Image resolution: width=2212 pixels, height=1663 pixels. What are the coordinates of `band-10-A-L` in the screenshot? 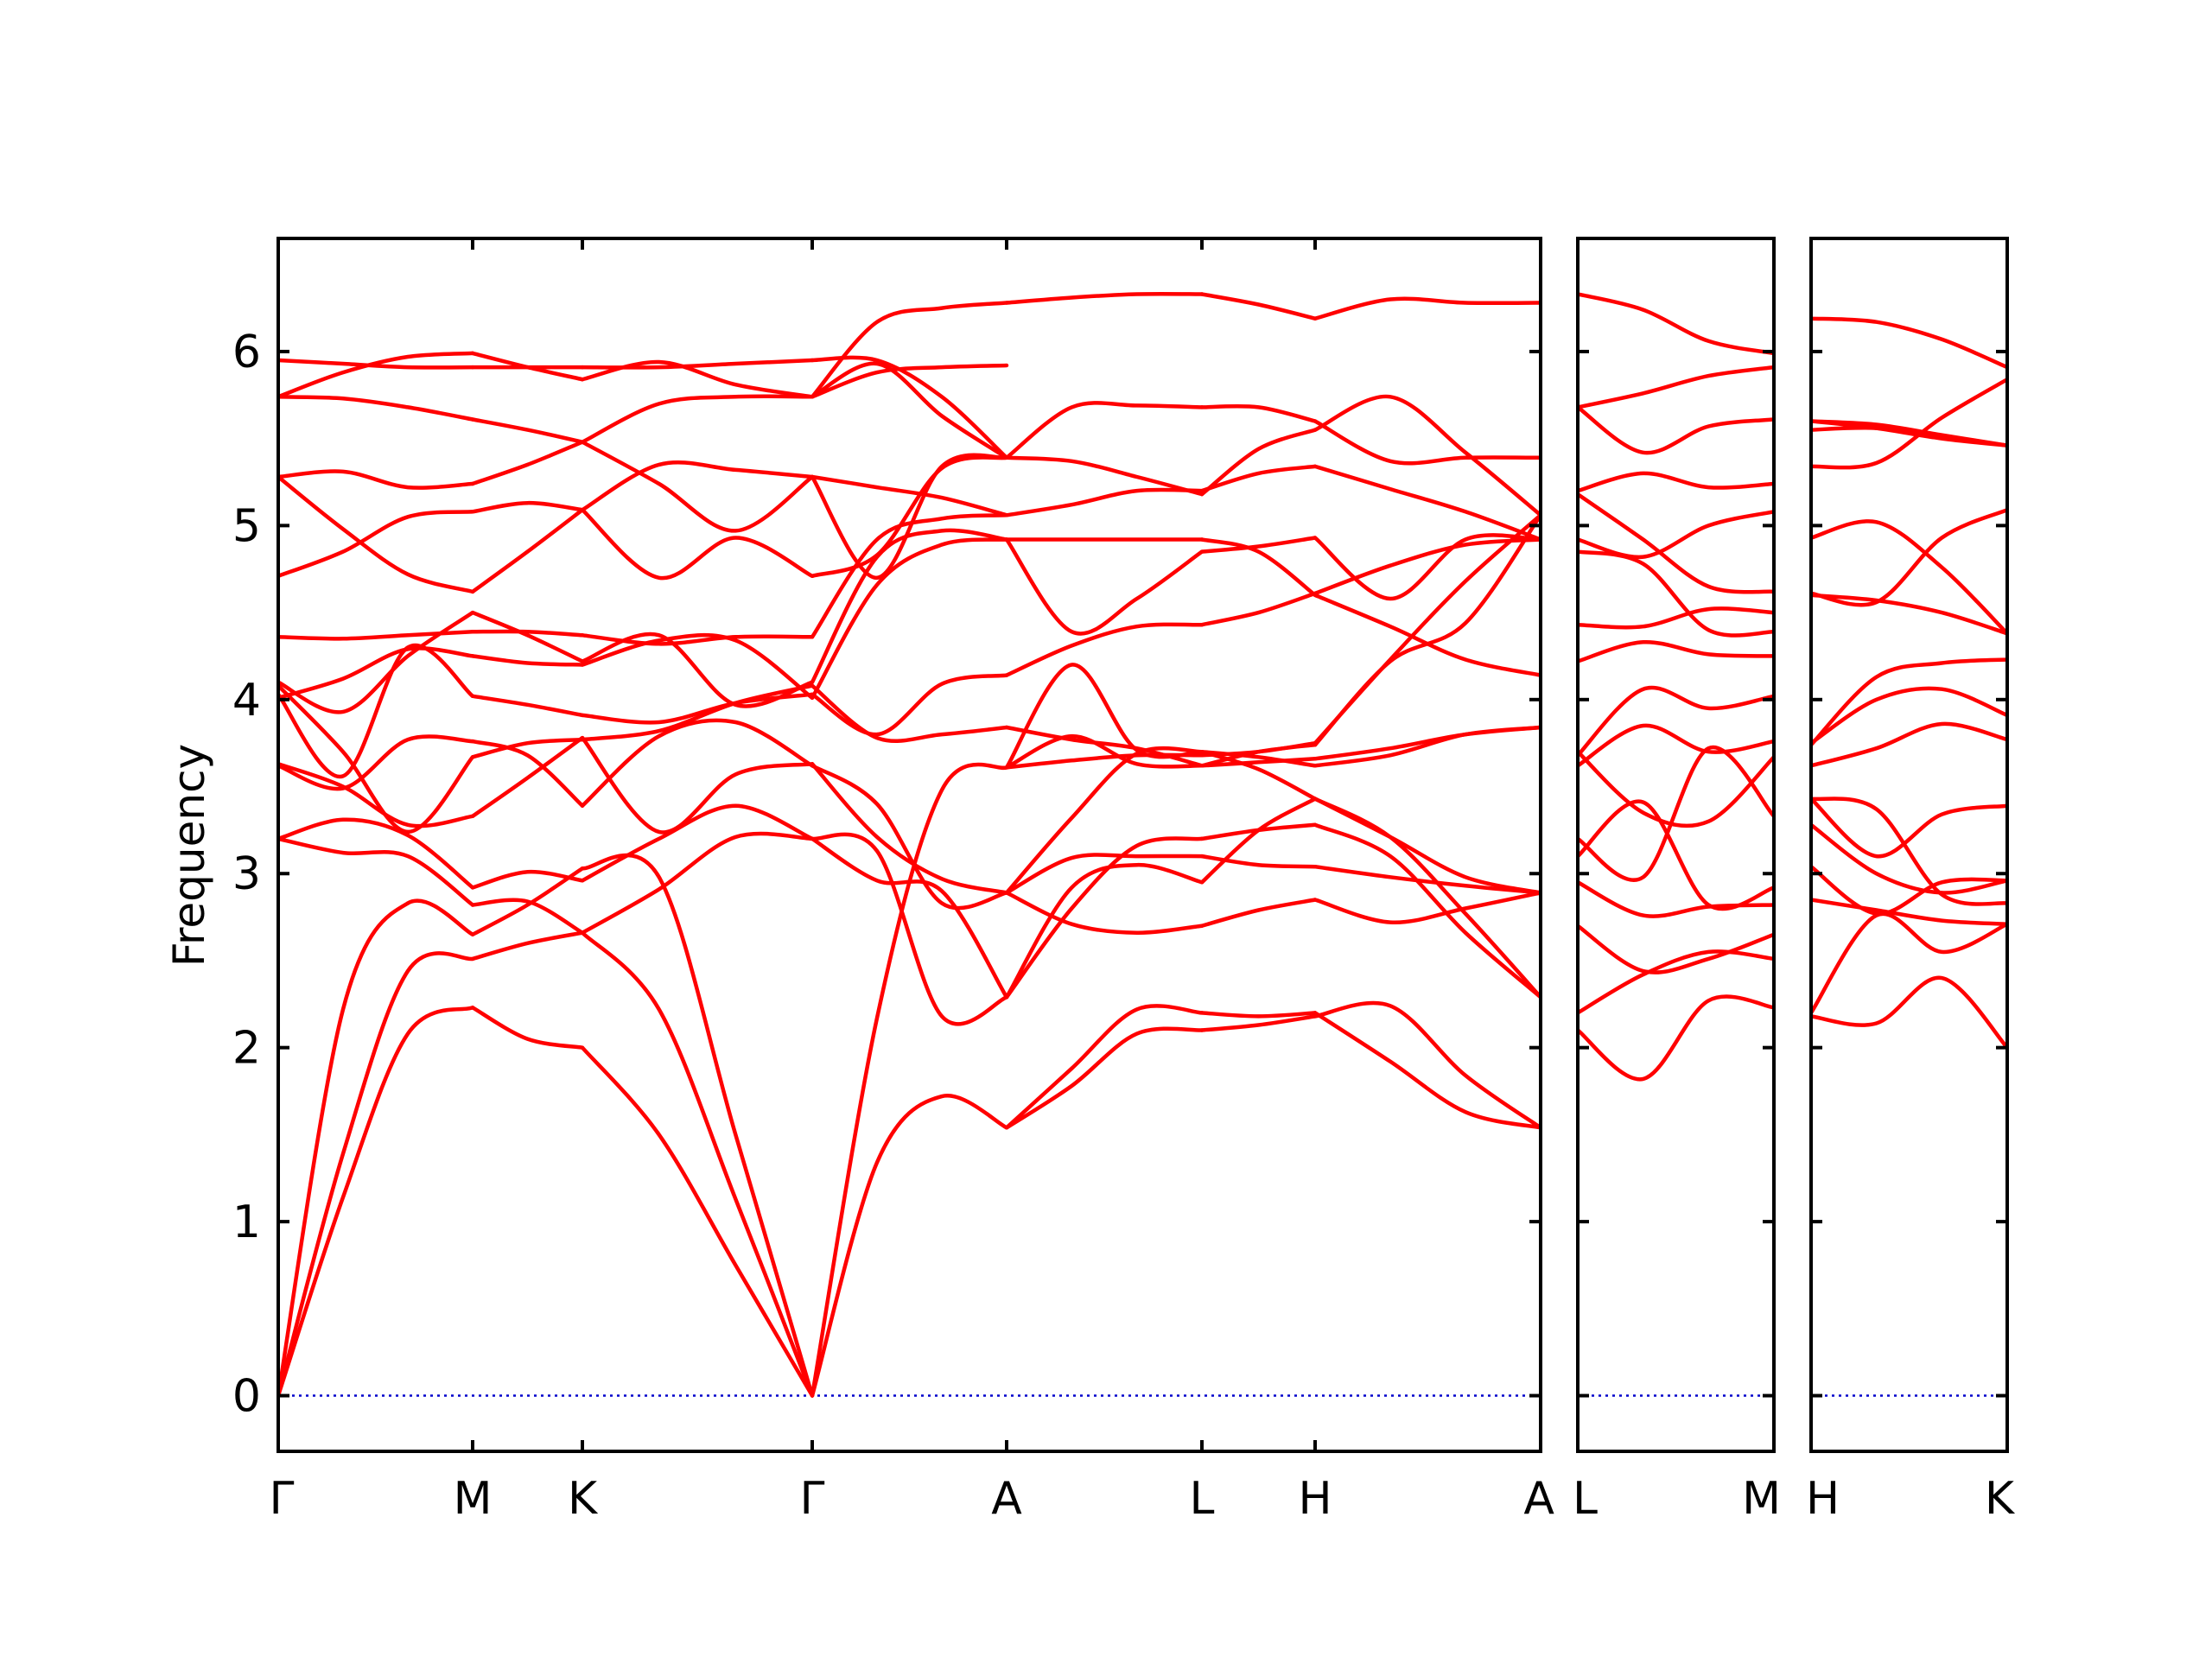 It's located at (1104, 587).